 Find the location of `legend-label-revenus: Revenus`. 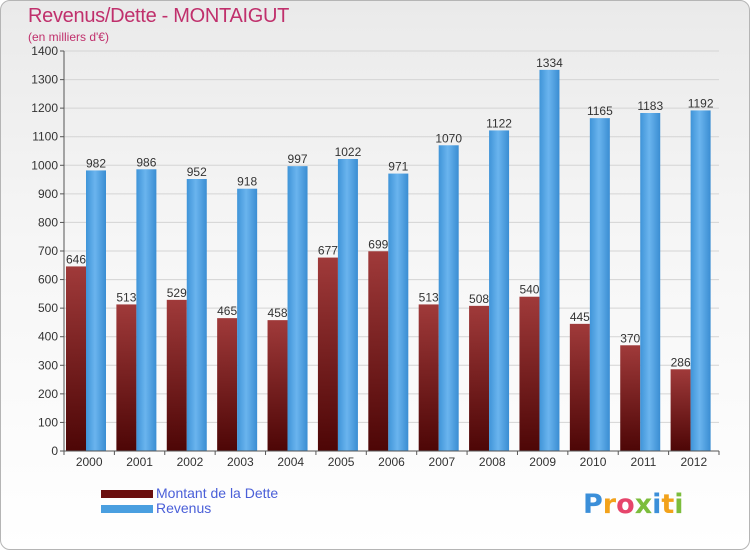

legend-label-revenus: Revenus is located at coordinates (184, 508).